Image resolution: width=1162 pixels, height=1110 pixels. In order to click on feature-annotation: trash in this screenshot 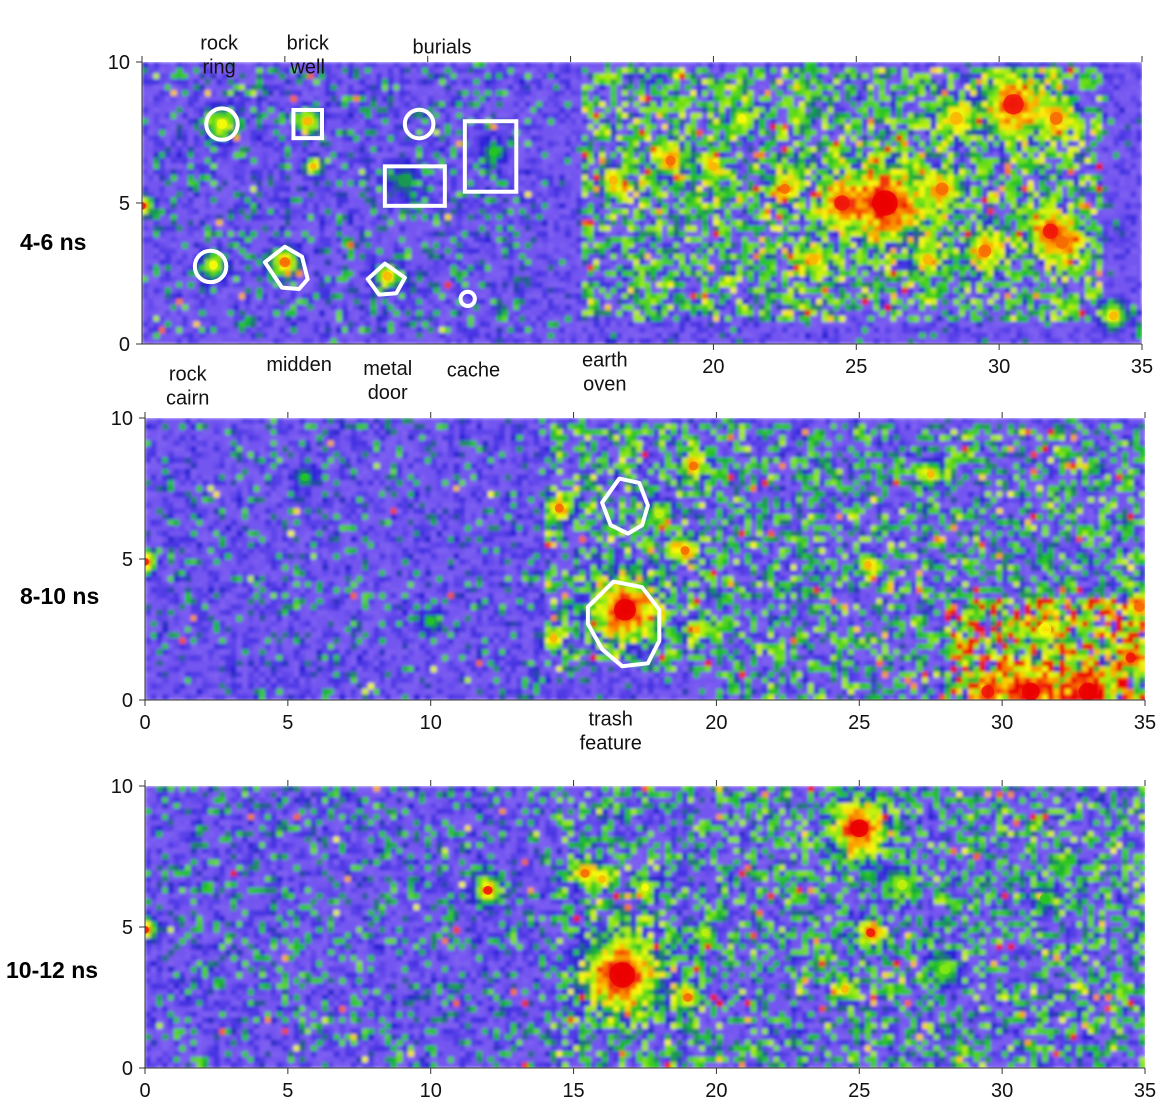, I will do `click(610, 719)`.